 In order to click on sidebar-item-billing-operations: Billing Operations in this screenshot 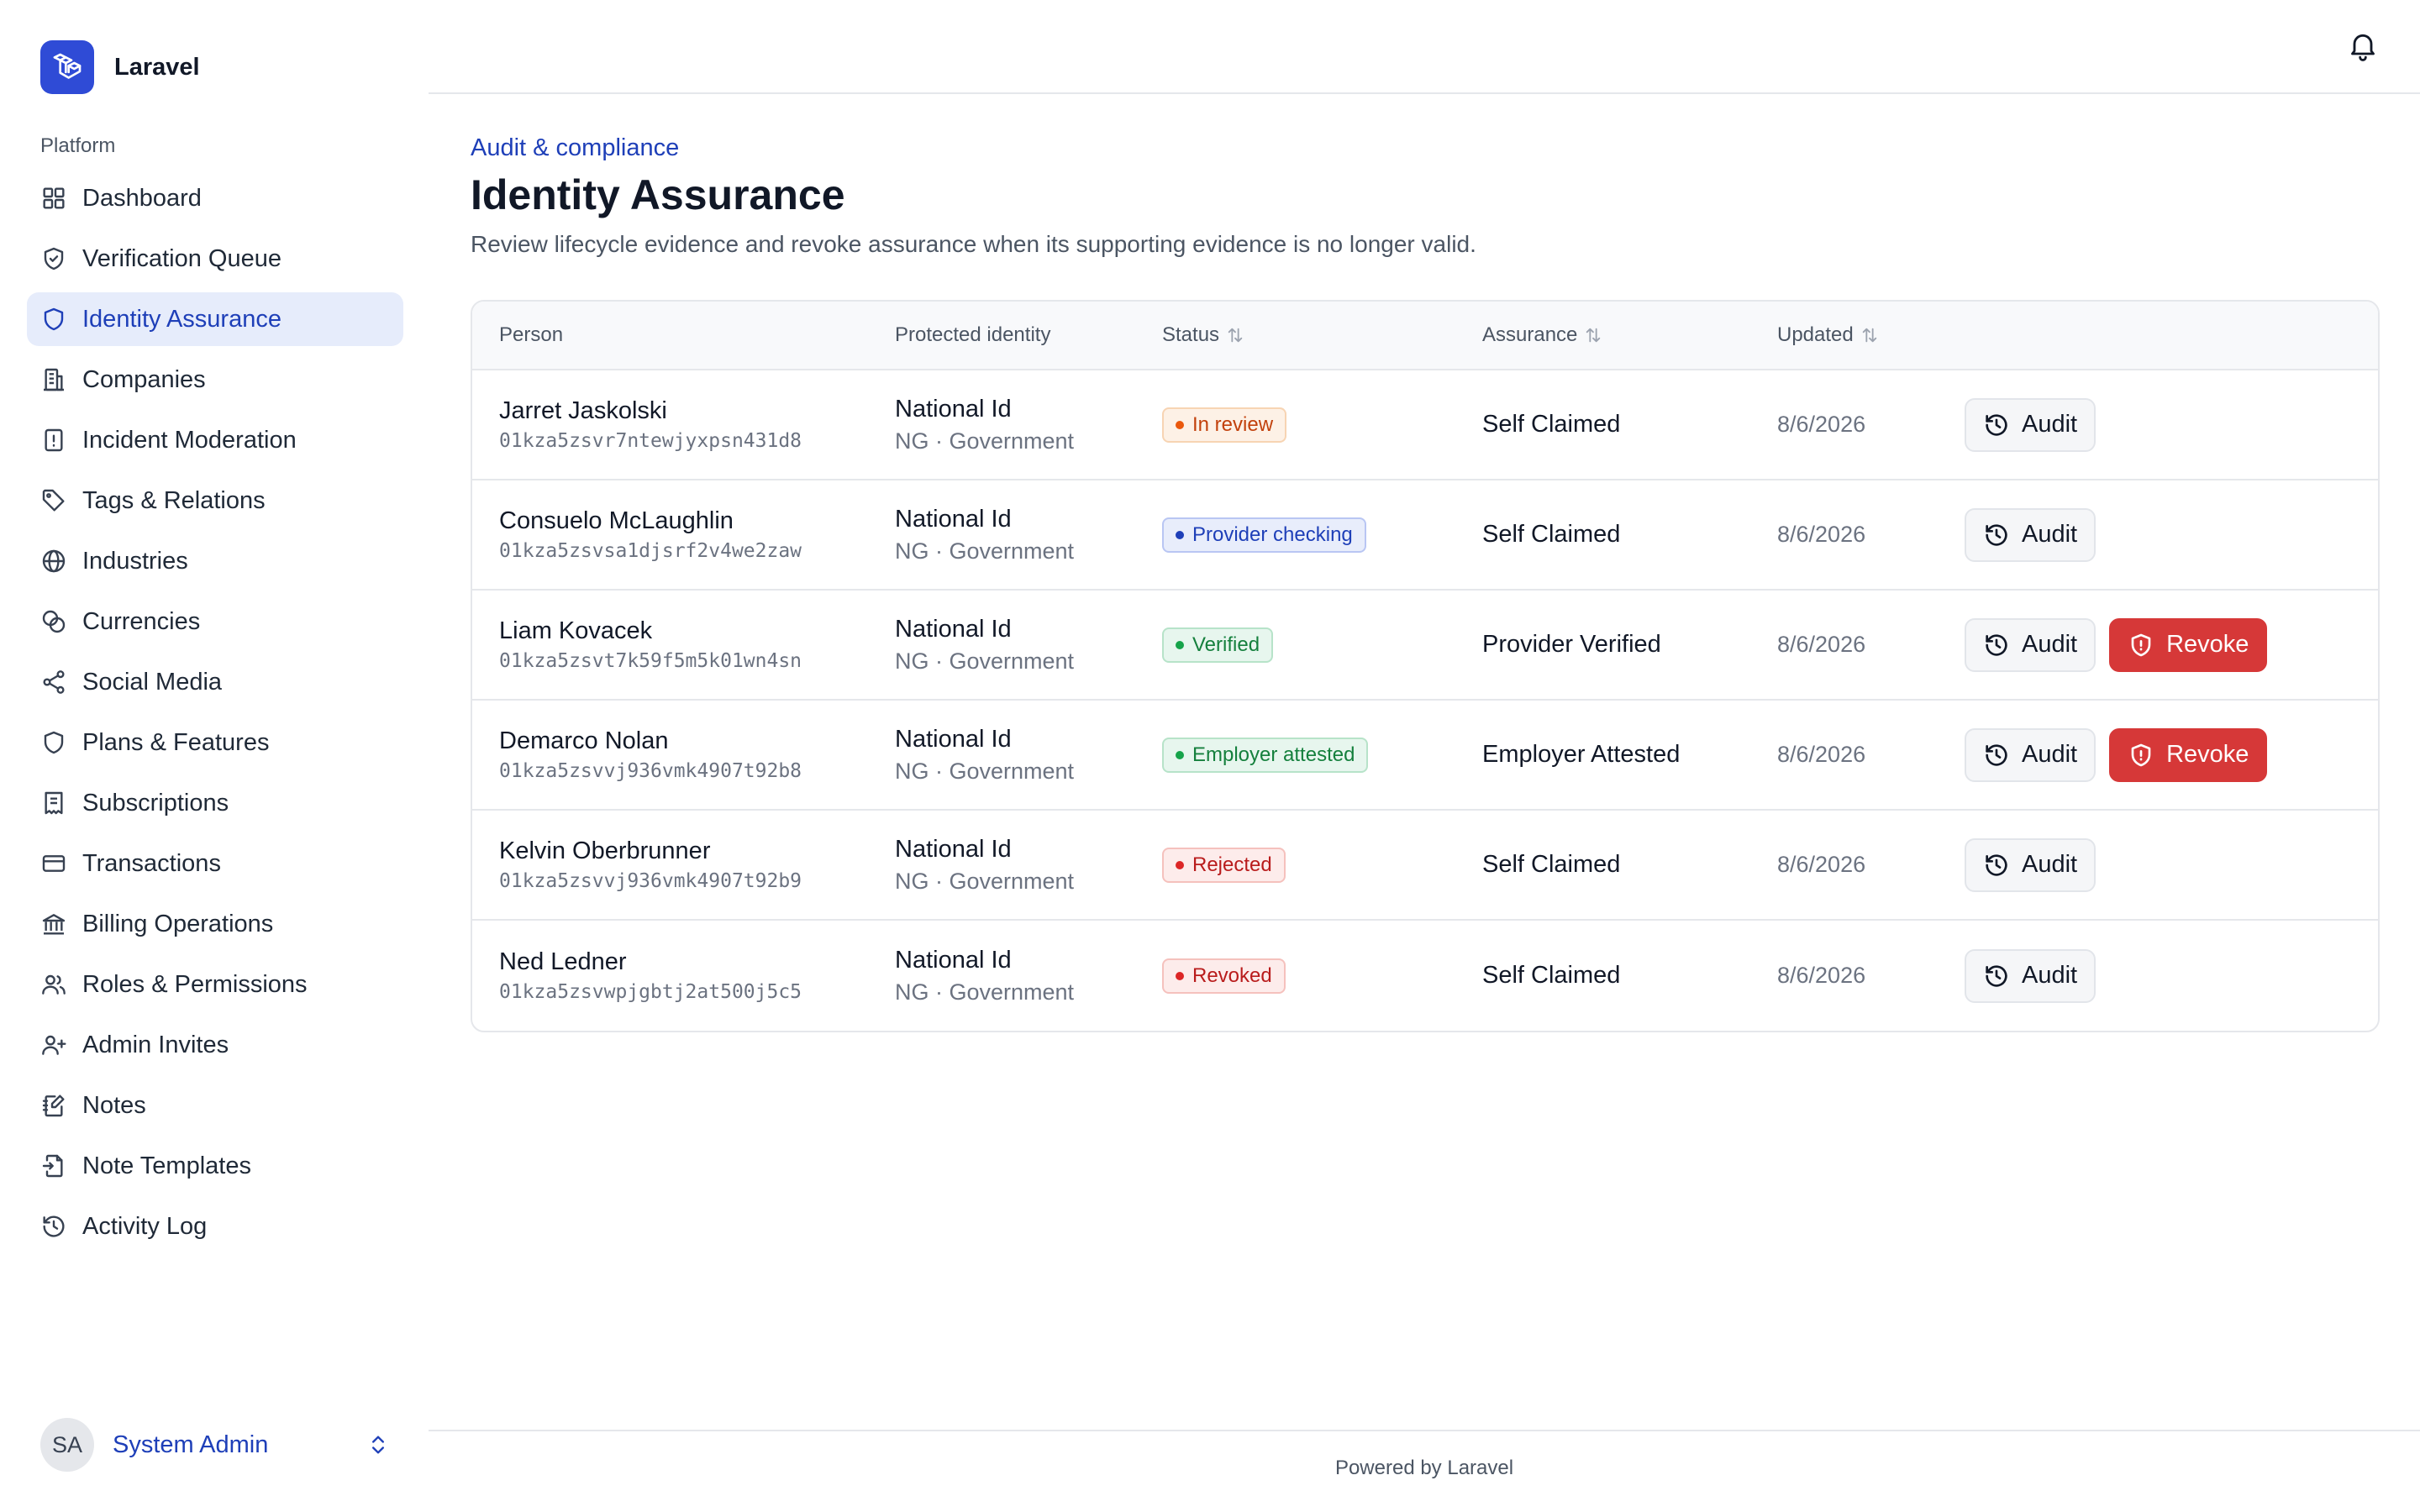, I will do `click(215, 924)`.